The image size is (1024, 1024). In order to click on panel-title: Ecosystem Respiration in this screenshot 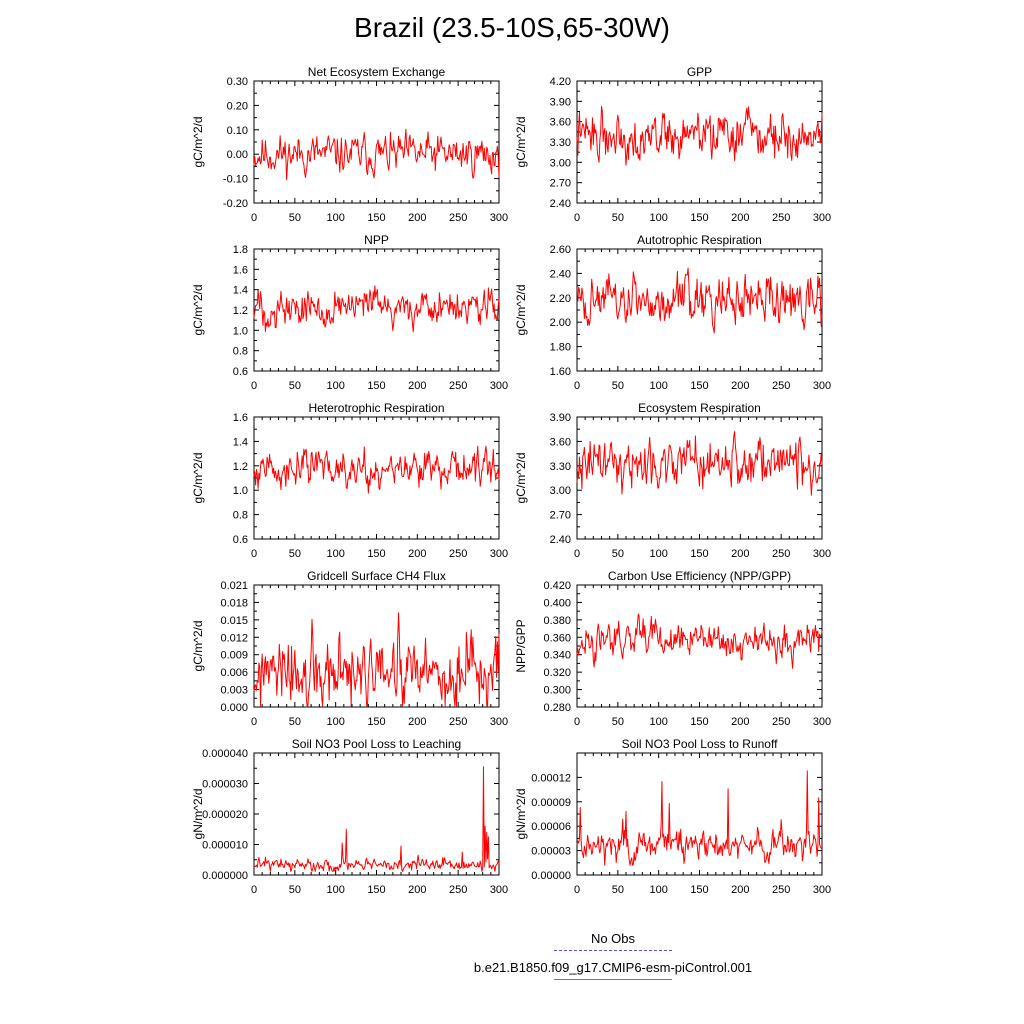, I will do `click(699, 408)`.